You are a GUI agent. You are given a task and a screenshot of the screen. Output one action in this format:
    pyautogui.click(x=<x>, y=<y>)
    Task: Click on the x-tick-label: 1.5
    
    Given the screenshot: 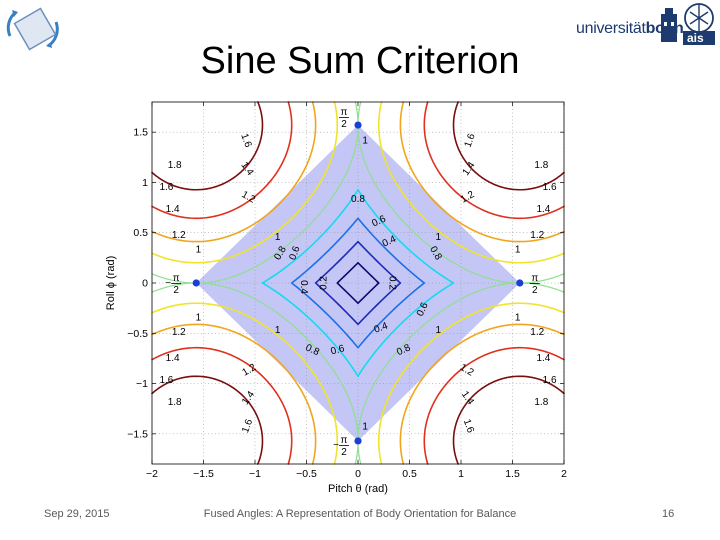 What is the action you would take?
    pyautogui.click(x=512, y=474)
    